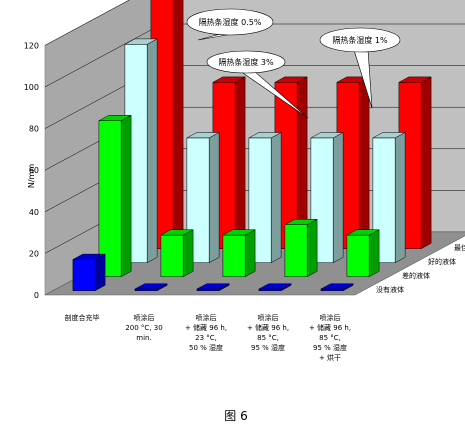 Image resolution: width=465 pixels, height=431 pixels. Describe the element at coordinates (268, 332) in the screenshot. I see `x-category-label: 喷涂后+ 储藏 96 h, 85 °C, 95 % 湿度` at that location.